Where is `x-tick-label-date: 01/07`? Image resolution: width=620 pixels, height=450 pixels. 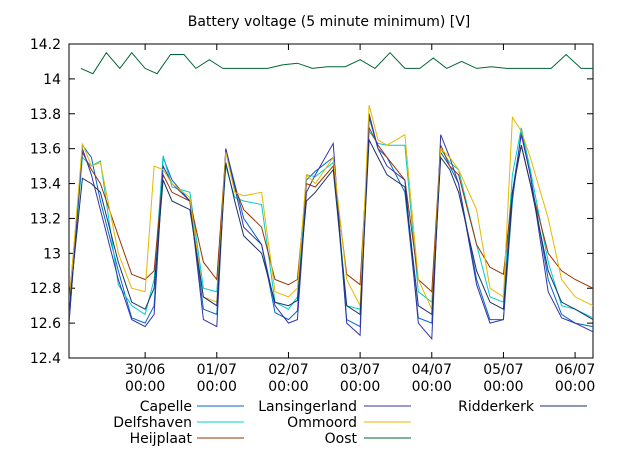 x-tick-label-date: 01/07 is located at coordinates (217, 370).